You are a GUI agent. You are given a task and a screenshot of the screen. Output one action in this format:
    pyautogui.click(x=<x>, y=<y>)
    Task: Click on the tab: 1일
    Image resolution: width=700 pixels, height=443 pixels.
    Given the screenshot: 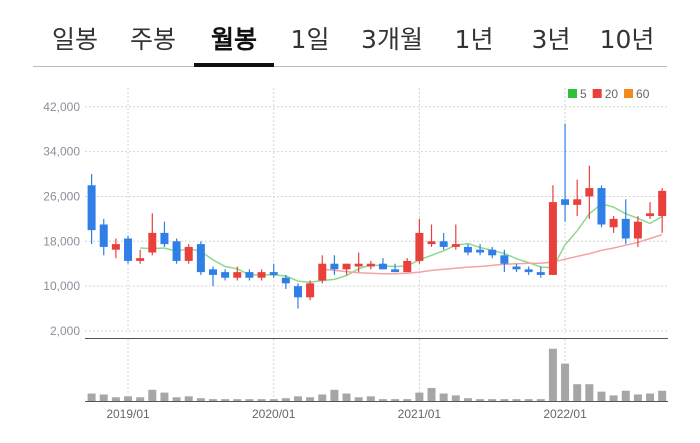 What is the action you would take?
    pyautogui.click(x=310, y=39)
    